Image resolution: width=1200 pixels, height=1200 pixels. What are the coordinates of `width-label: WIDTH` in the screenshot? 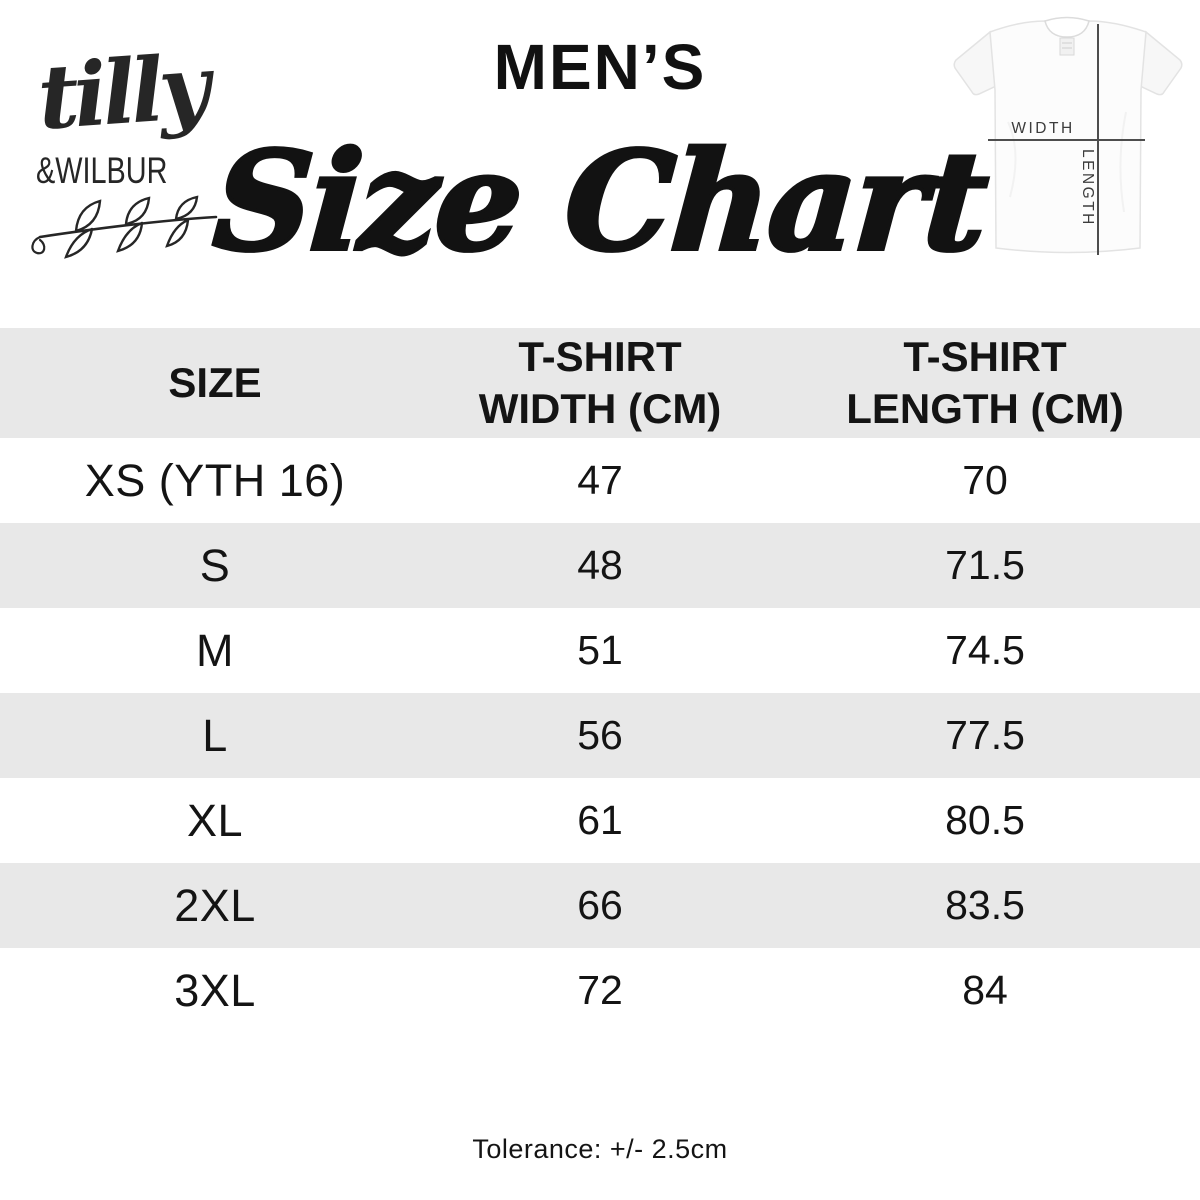 It's located at (1042, 128).